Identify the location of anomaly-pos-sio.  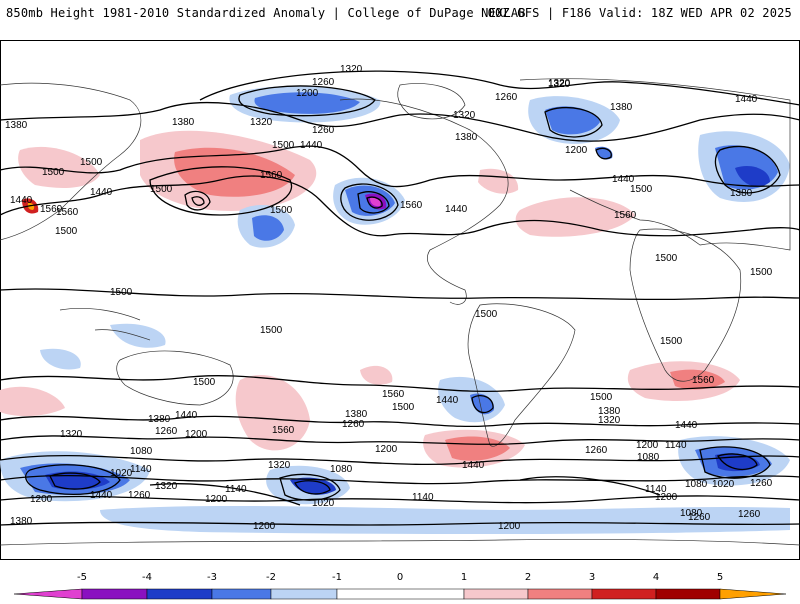
(32, 401).